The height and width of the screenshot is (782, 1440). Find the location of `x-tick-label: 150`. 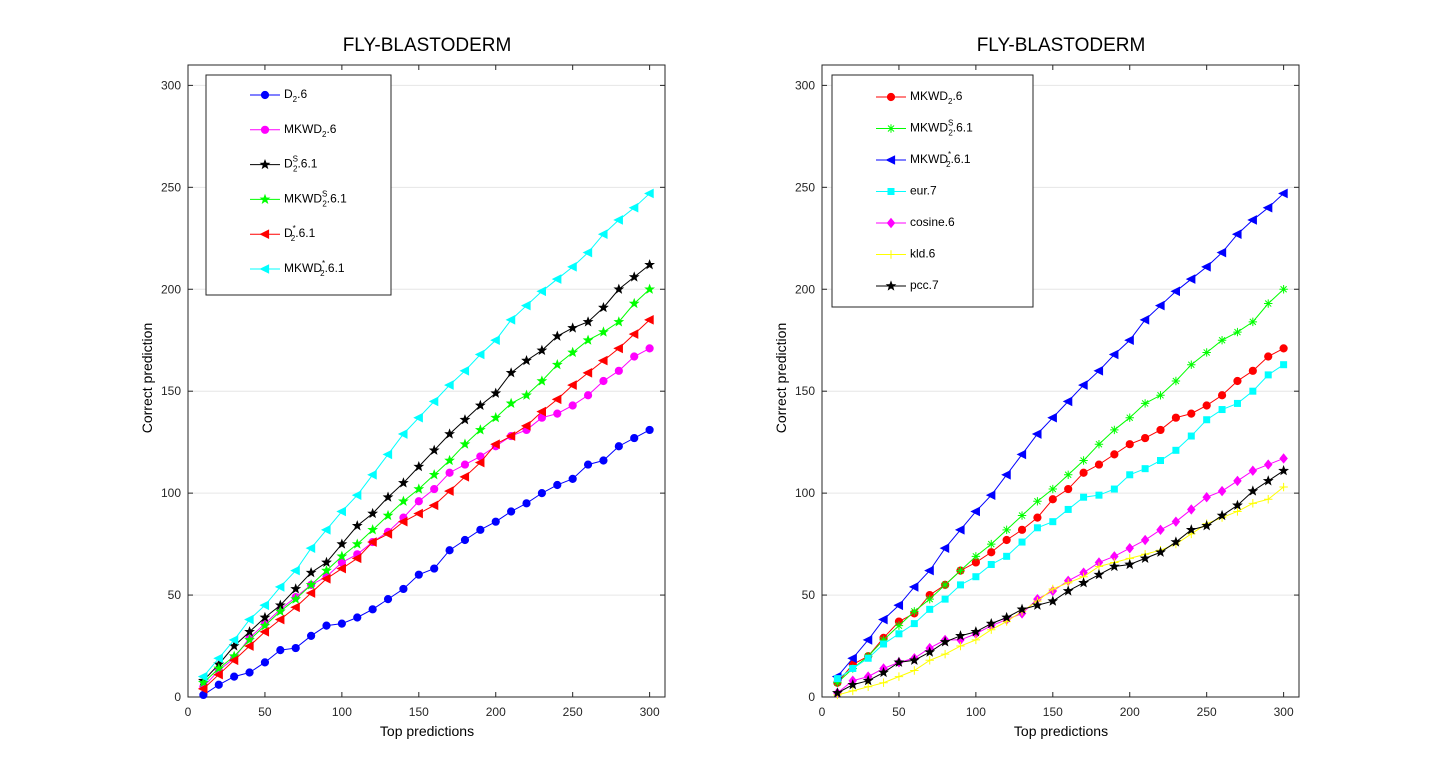

x-tick-label: 150 is located at coordinates (419, 712).